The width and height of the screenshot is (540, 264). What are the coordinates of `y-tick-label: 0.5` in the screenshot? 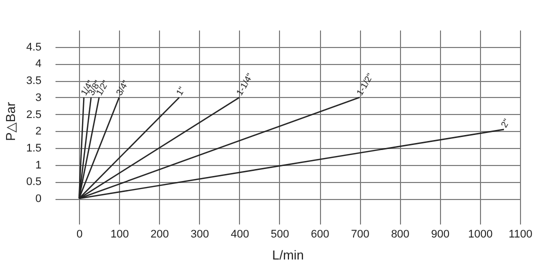 It's located at (34, 182).